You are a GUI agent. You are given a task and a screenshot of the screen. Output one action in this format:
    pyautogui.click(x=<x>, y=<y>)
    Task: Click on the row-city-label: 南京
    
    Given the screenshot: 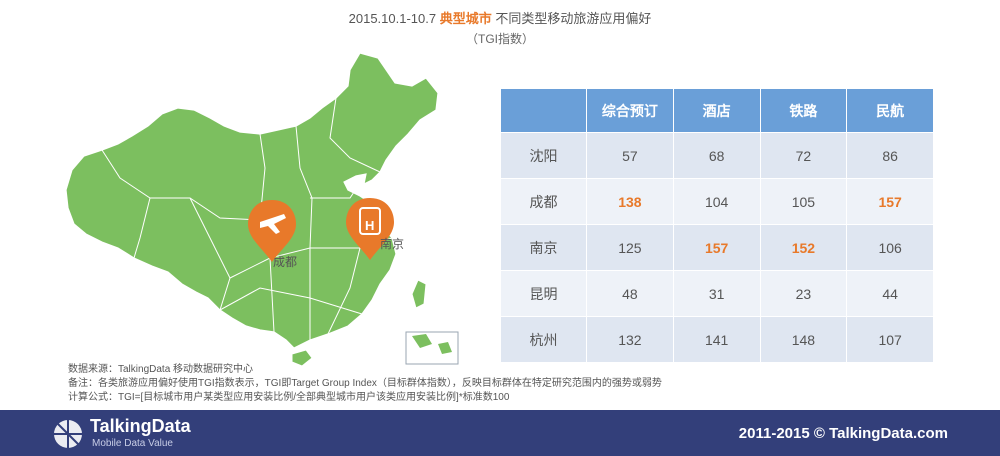 What is the action you would take?
    pyautogui.click(x=543, y=247)
    